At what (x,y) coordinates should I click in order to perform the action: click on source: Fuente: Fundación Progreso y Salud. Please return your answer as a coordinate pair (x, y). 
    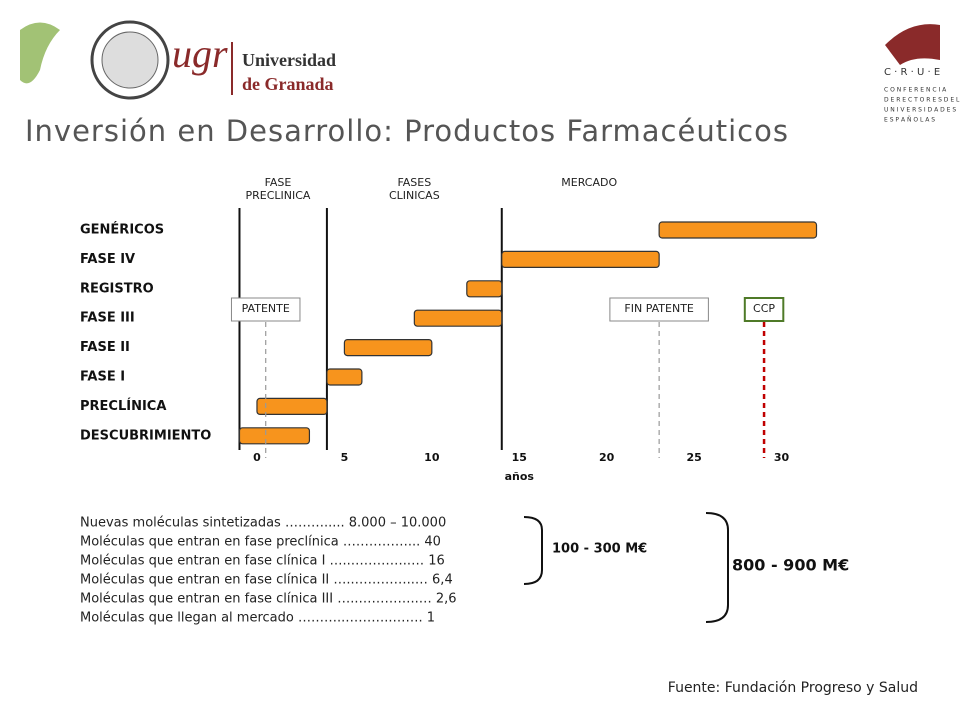
    Looking at the image, I should click on (793, 688).